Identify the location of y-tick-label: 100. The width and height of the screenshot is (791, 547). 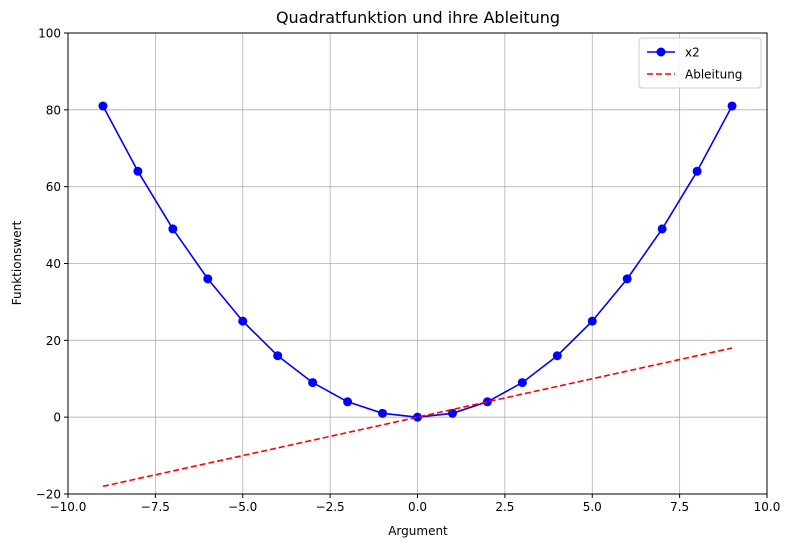
(49, 34).